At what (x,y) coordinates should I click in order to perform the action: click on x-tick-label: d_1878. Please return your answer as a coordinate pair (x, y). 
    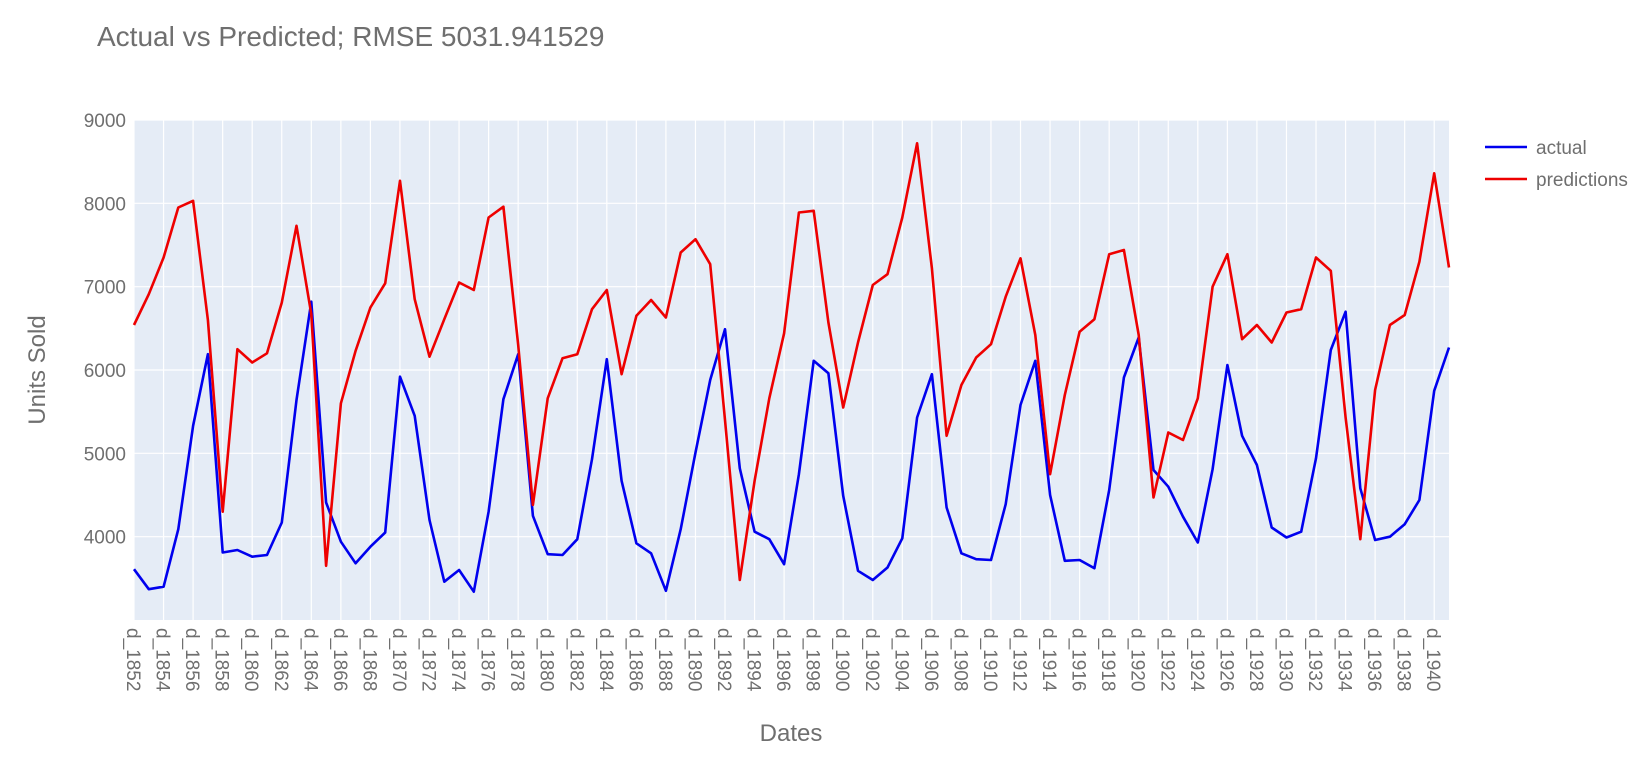
    Looking at the image, I should click on (516, 659).